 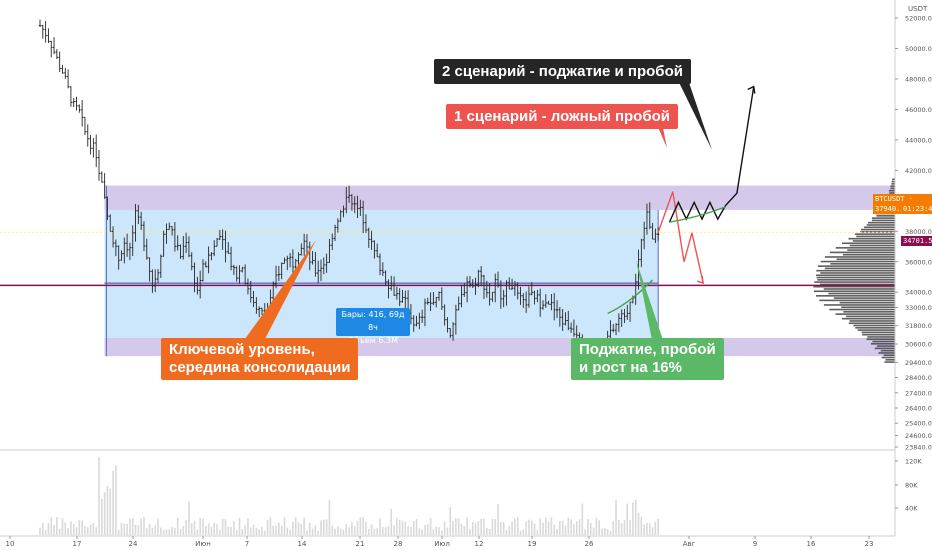 What do you see at coordinates (918, 424) in the screenshot?
I see `y-tick-label: 25400.00` at bounding box center [918, 424].